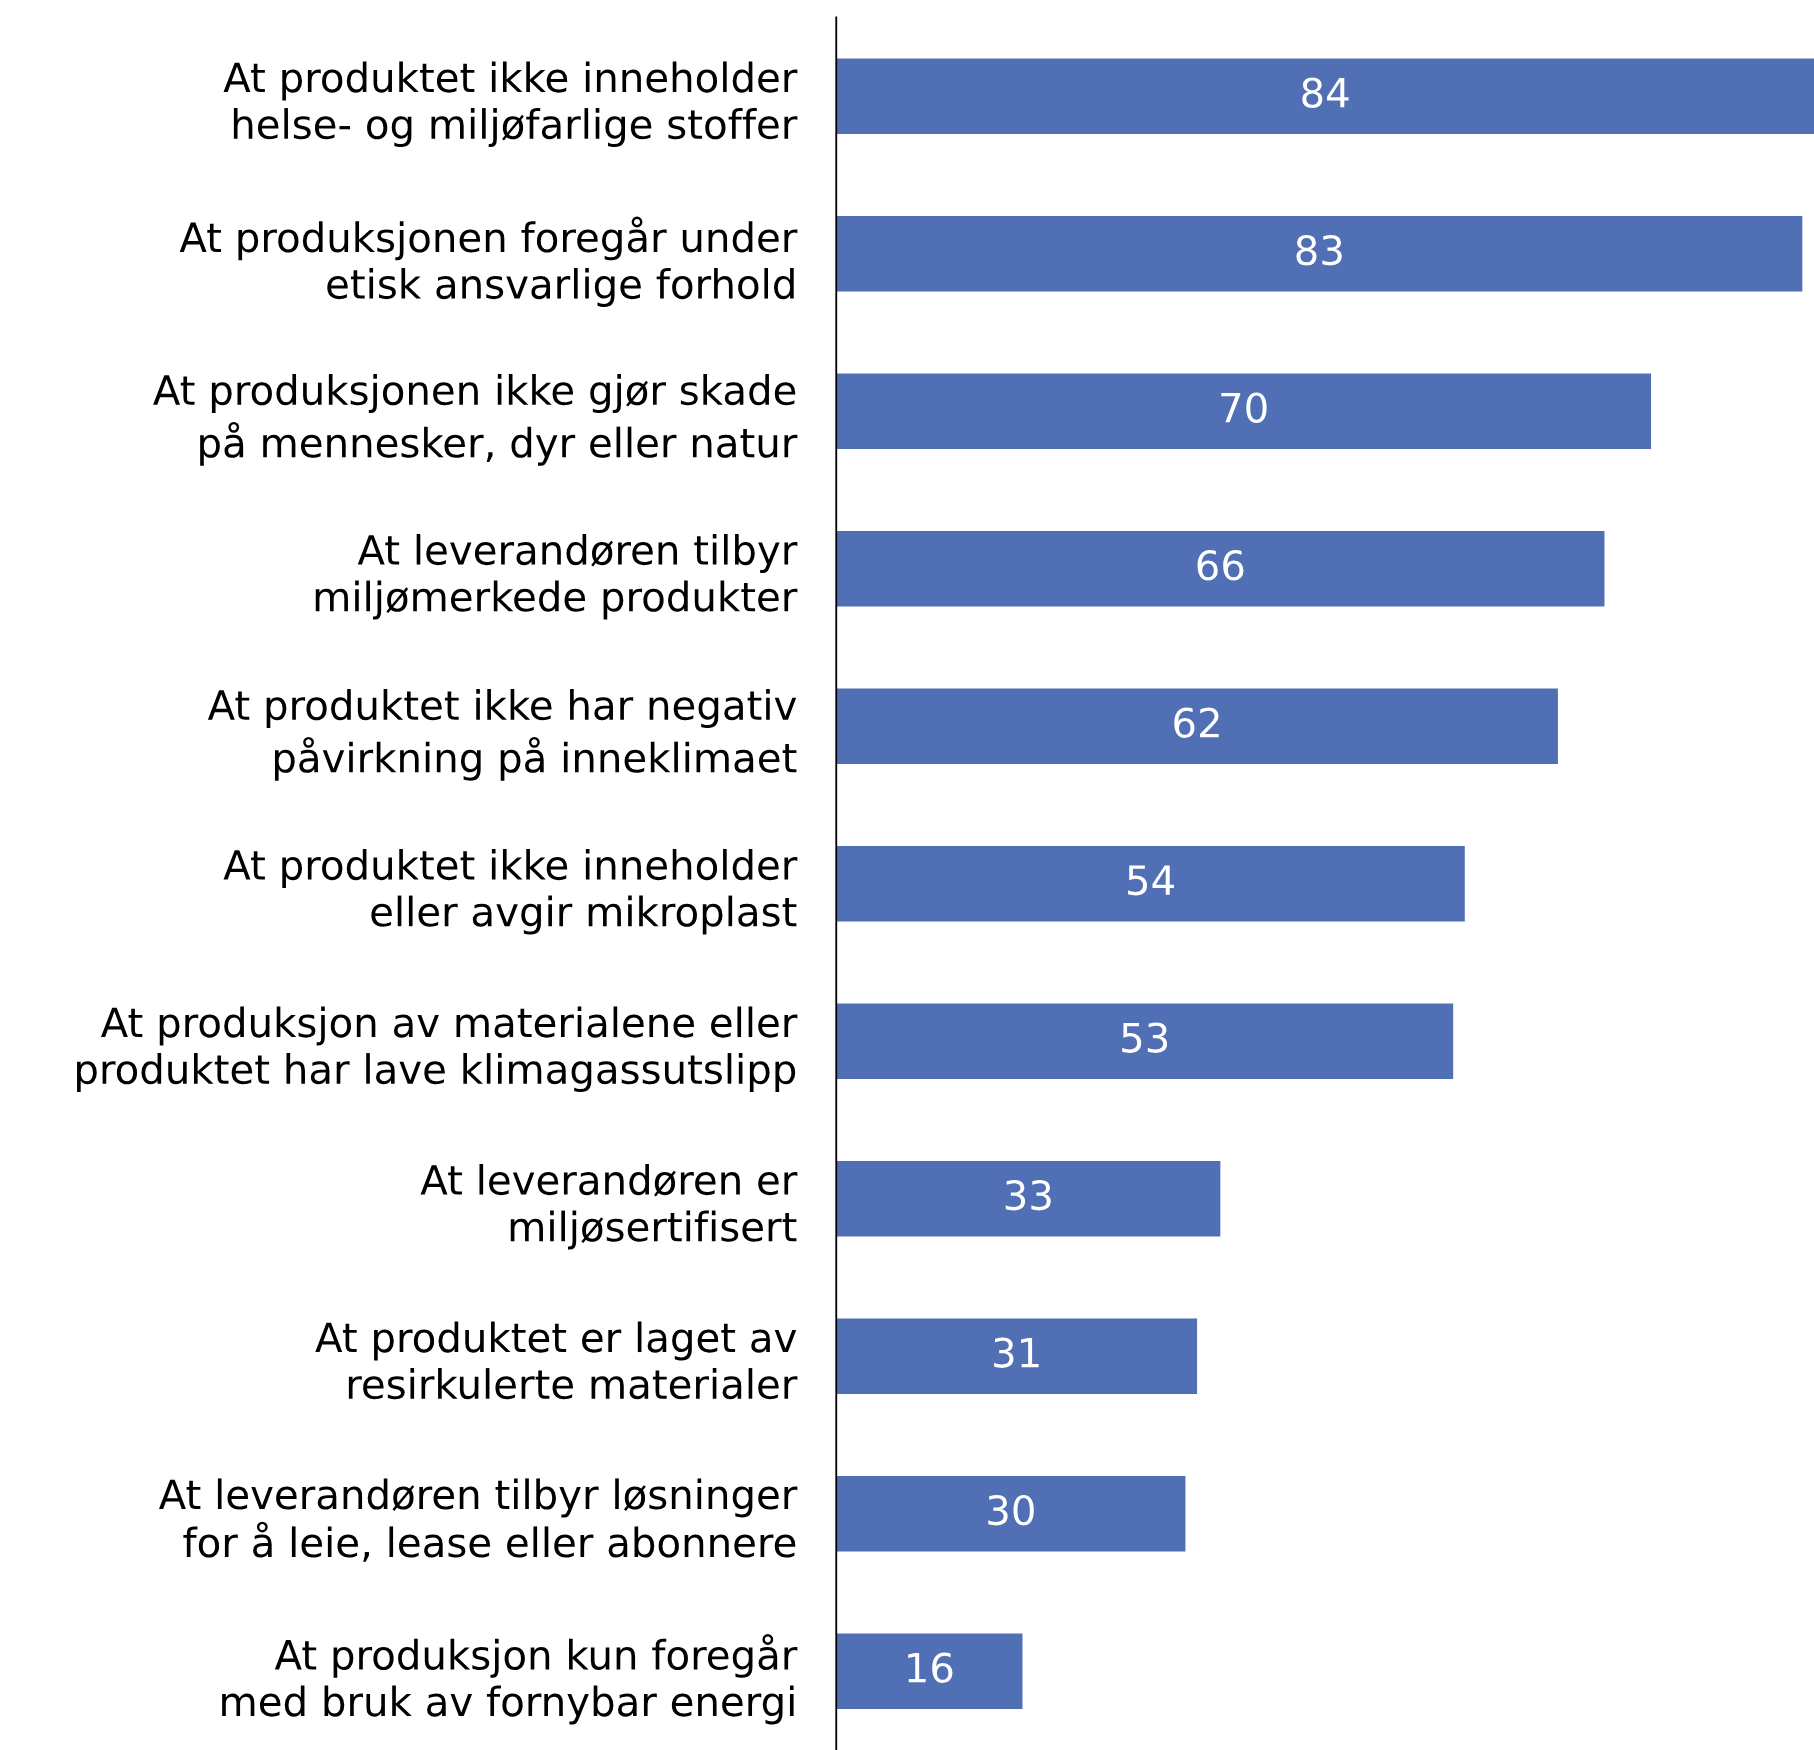 This screenshot has width=1814, height=1750. What do you see at coordinates (475, 420) in the screenshot?
I see `y-tick-label: At produksjonen ikke gjør skade på mennesker, dyr eller natur` at bounding box center [475, 420].